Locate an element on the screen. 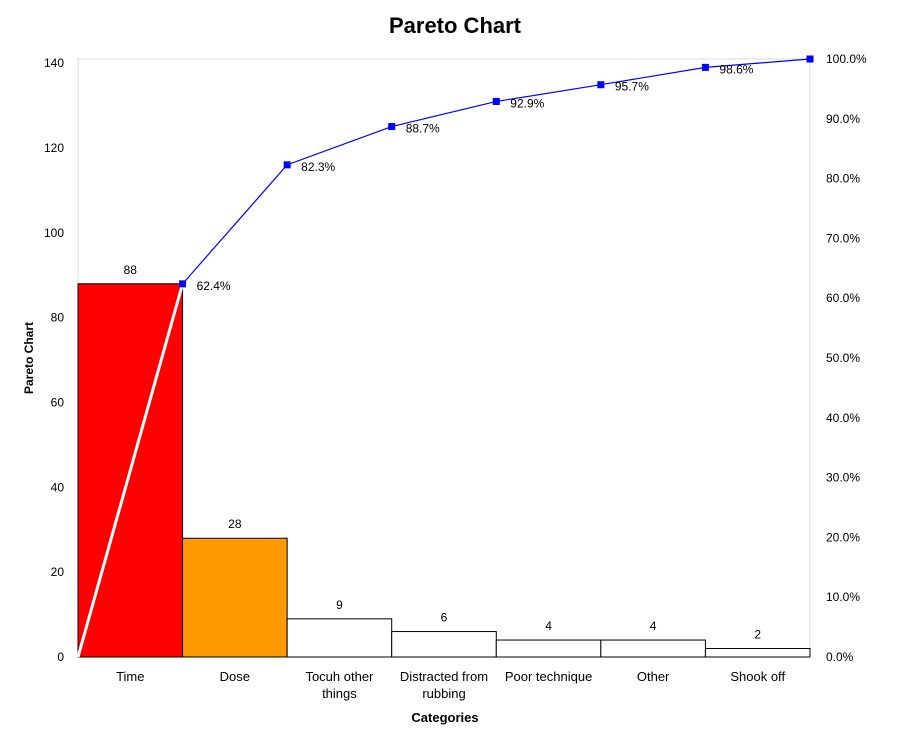  cumulative-percent-label: 62.4% is located at coordinates (214, 286).